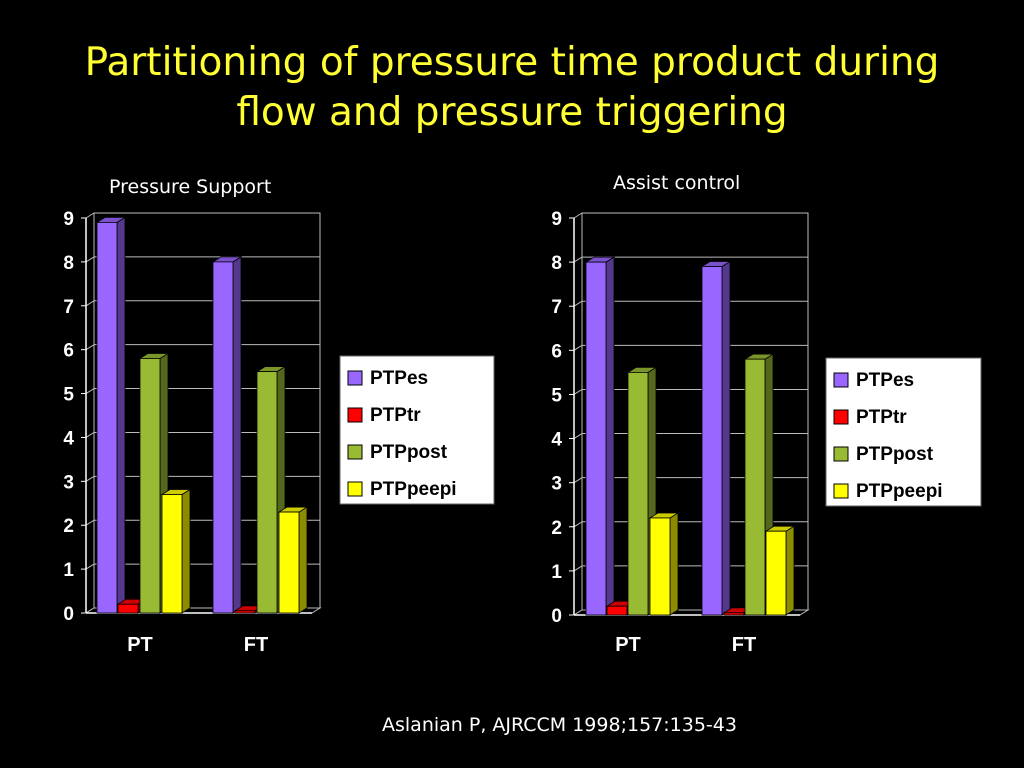 This screenshot has height=768, width=1024. What do you see at coordinates (677, 183) in the screenshot?
I see `chart-title-assist-control: Assist control` at bounding box center [677, 183].